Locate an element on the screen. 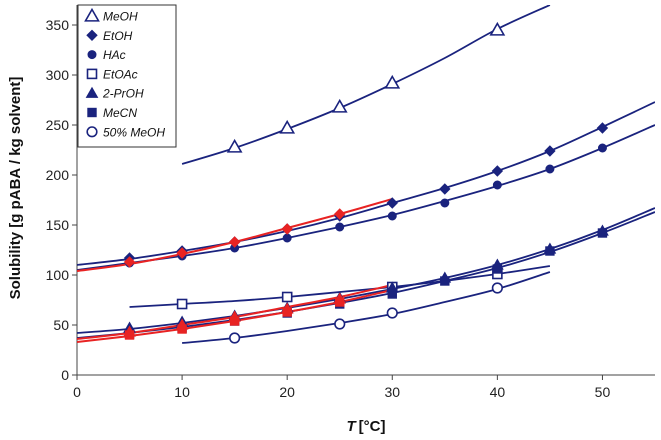  legend-label-mecn: MeCN is located at coordinates (120, 113).